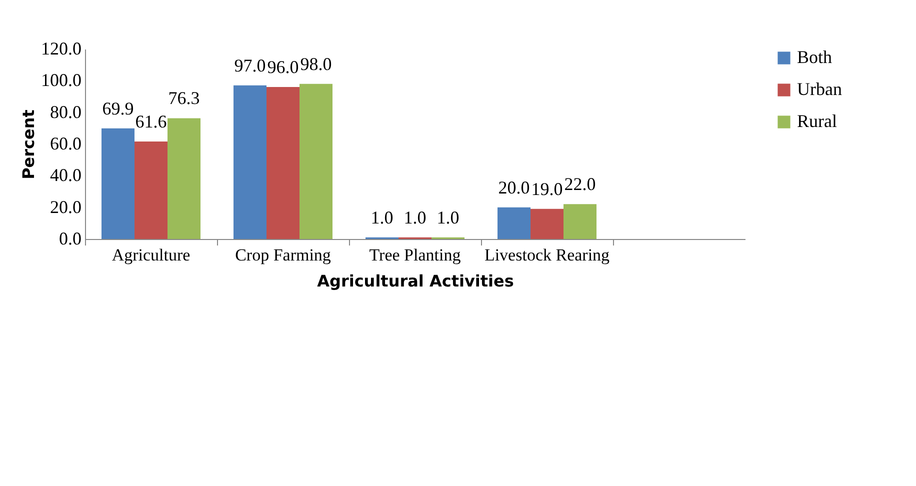 Image resolution: width=916 pixels, height=486 pixels. Describe the element at coordinates (184, 98) in the screenshot. I see `data-label: 76.3` at that location.